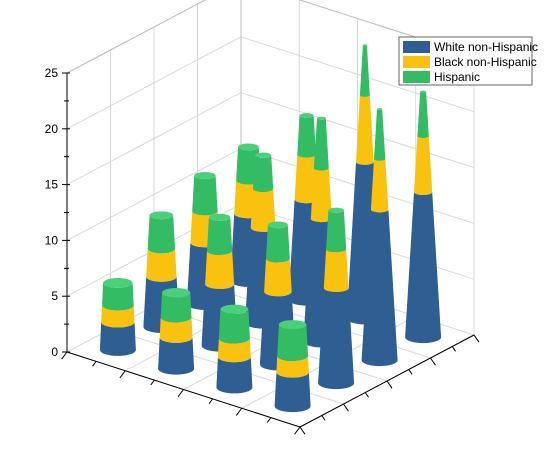 This screenshot has width=560, height=460. I want to click on legend-item: Hispanic, so click(441, 77).